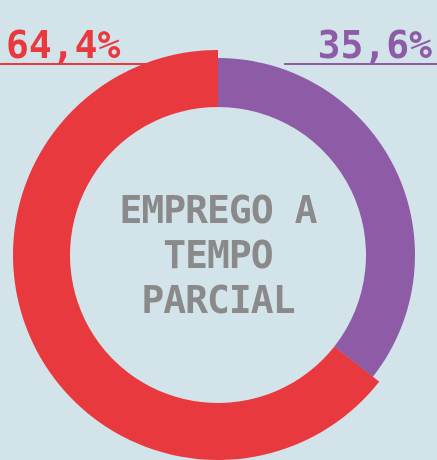 The width and height of the screenshot is (437, 460). What do you see at coordinates (63, 45) in the screenshot?
I see `value-label: 64,4%` at bounding box center [63, 45].